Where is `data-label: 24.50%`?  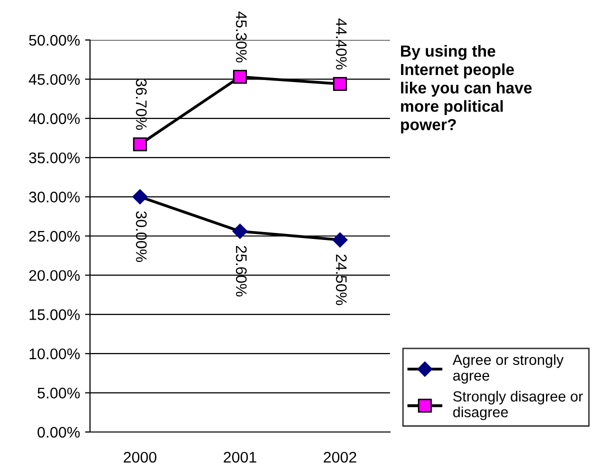
data-label: 24.50% is located at coordinates (341, 280).